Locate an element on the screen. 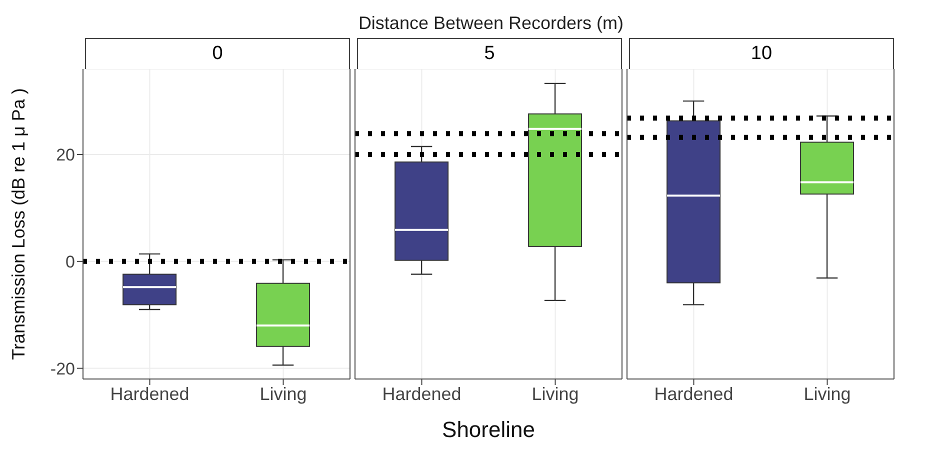  y-tick-label: 0 is located at coordinates (70, 262).